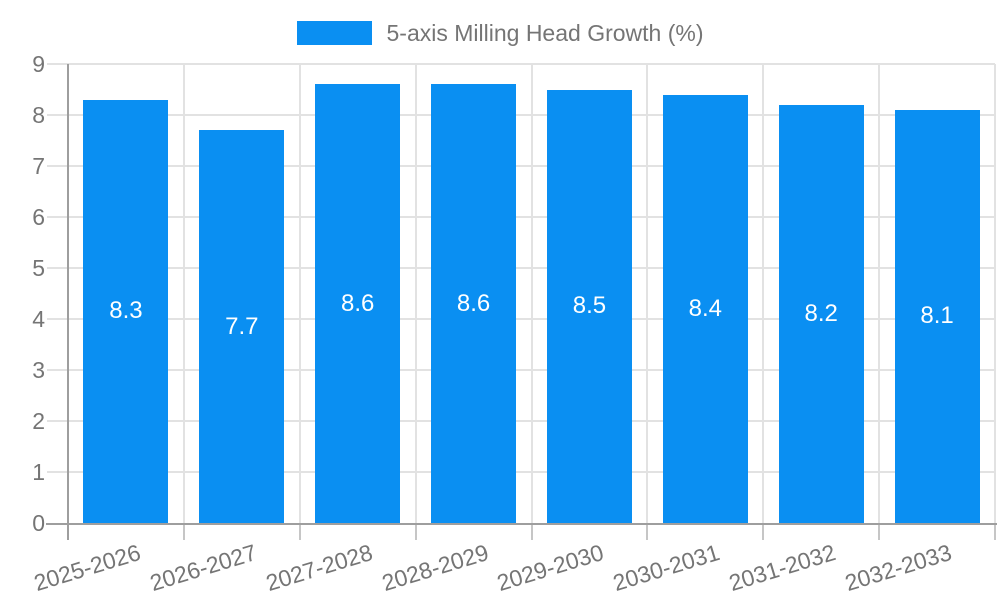  What do you see at coordinates (38, 472) in the screenshot?
I see `y-tick-label: 1` at bounding box center [38, 472].